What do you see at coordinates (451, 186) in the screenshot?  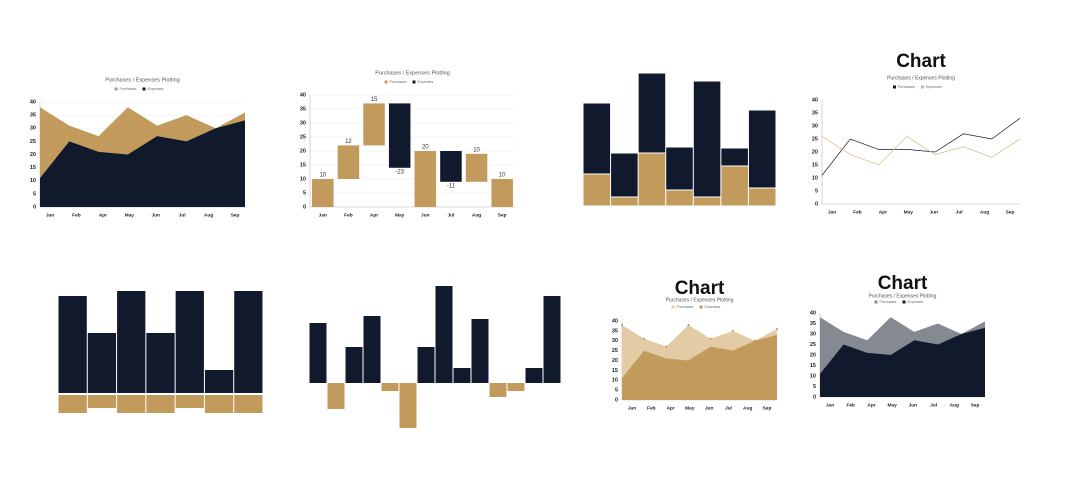 I see `data-label: -11` at bounding box center [451, 186].